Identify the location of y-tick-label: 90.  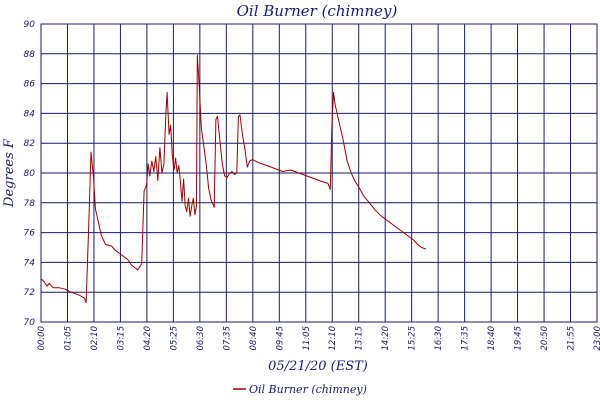
(30, 25).